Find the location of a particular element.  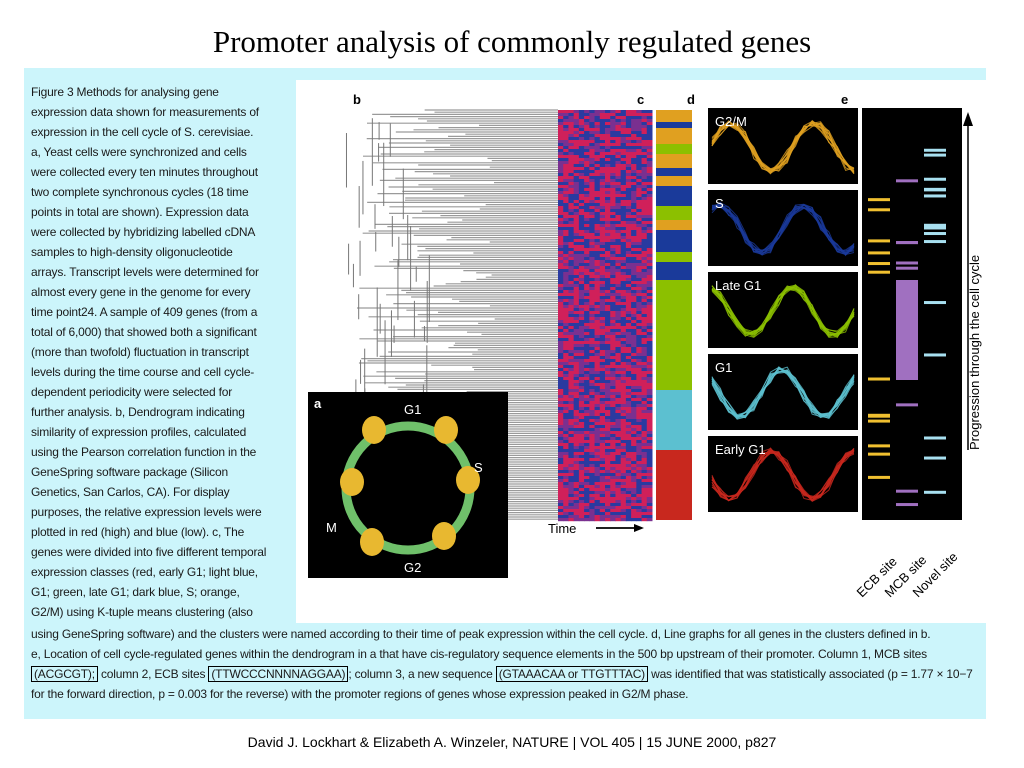

line-graph-label: Early G1 is located at coordinates (740, 449).